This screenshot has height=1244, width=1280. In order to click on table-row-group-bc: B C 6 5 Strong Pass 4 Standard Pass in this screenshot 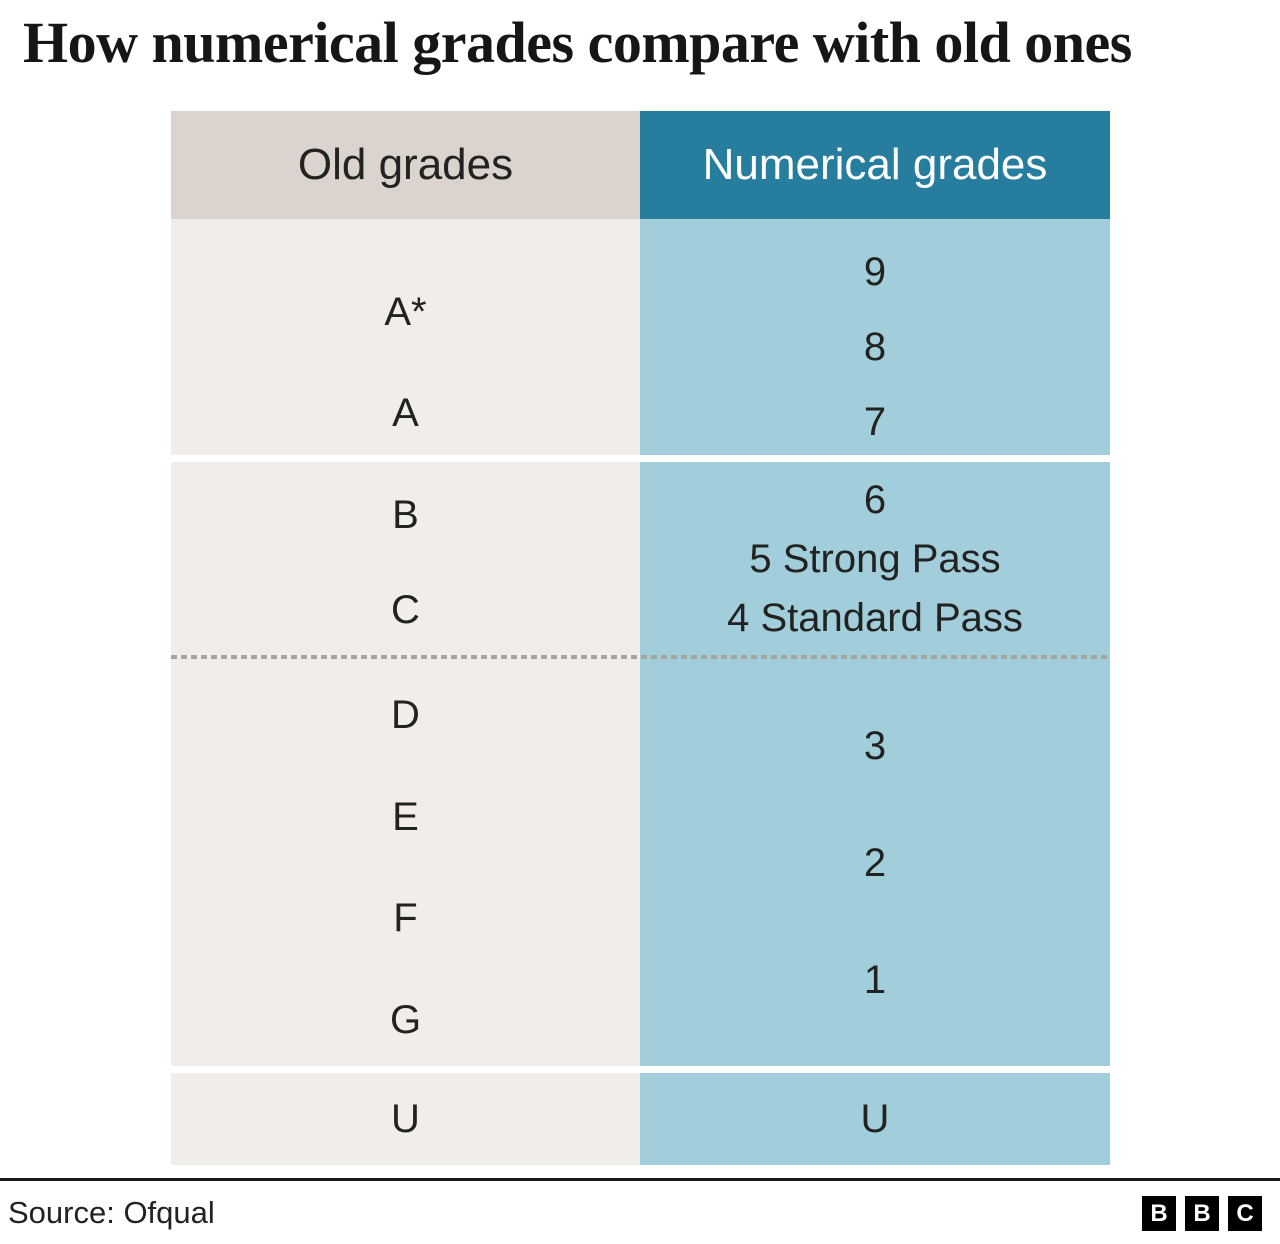, I will do `click(640, 559)`.